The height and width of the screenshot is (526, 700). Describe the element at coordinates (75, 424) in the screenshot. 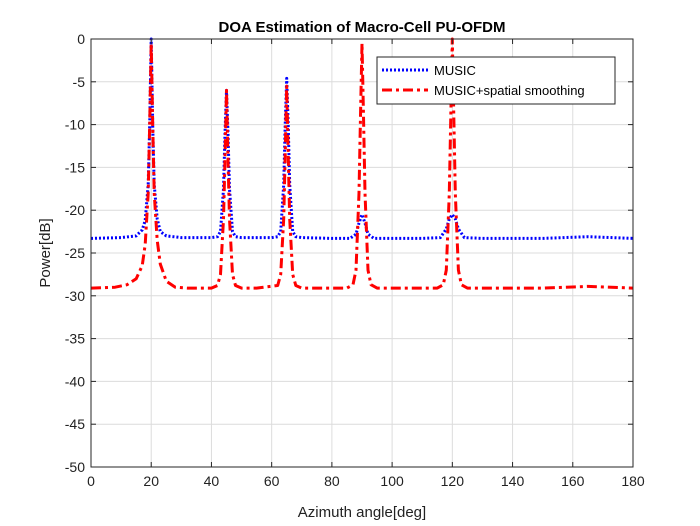

I see `y-tick-label: -45` at that location.